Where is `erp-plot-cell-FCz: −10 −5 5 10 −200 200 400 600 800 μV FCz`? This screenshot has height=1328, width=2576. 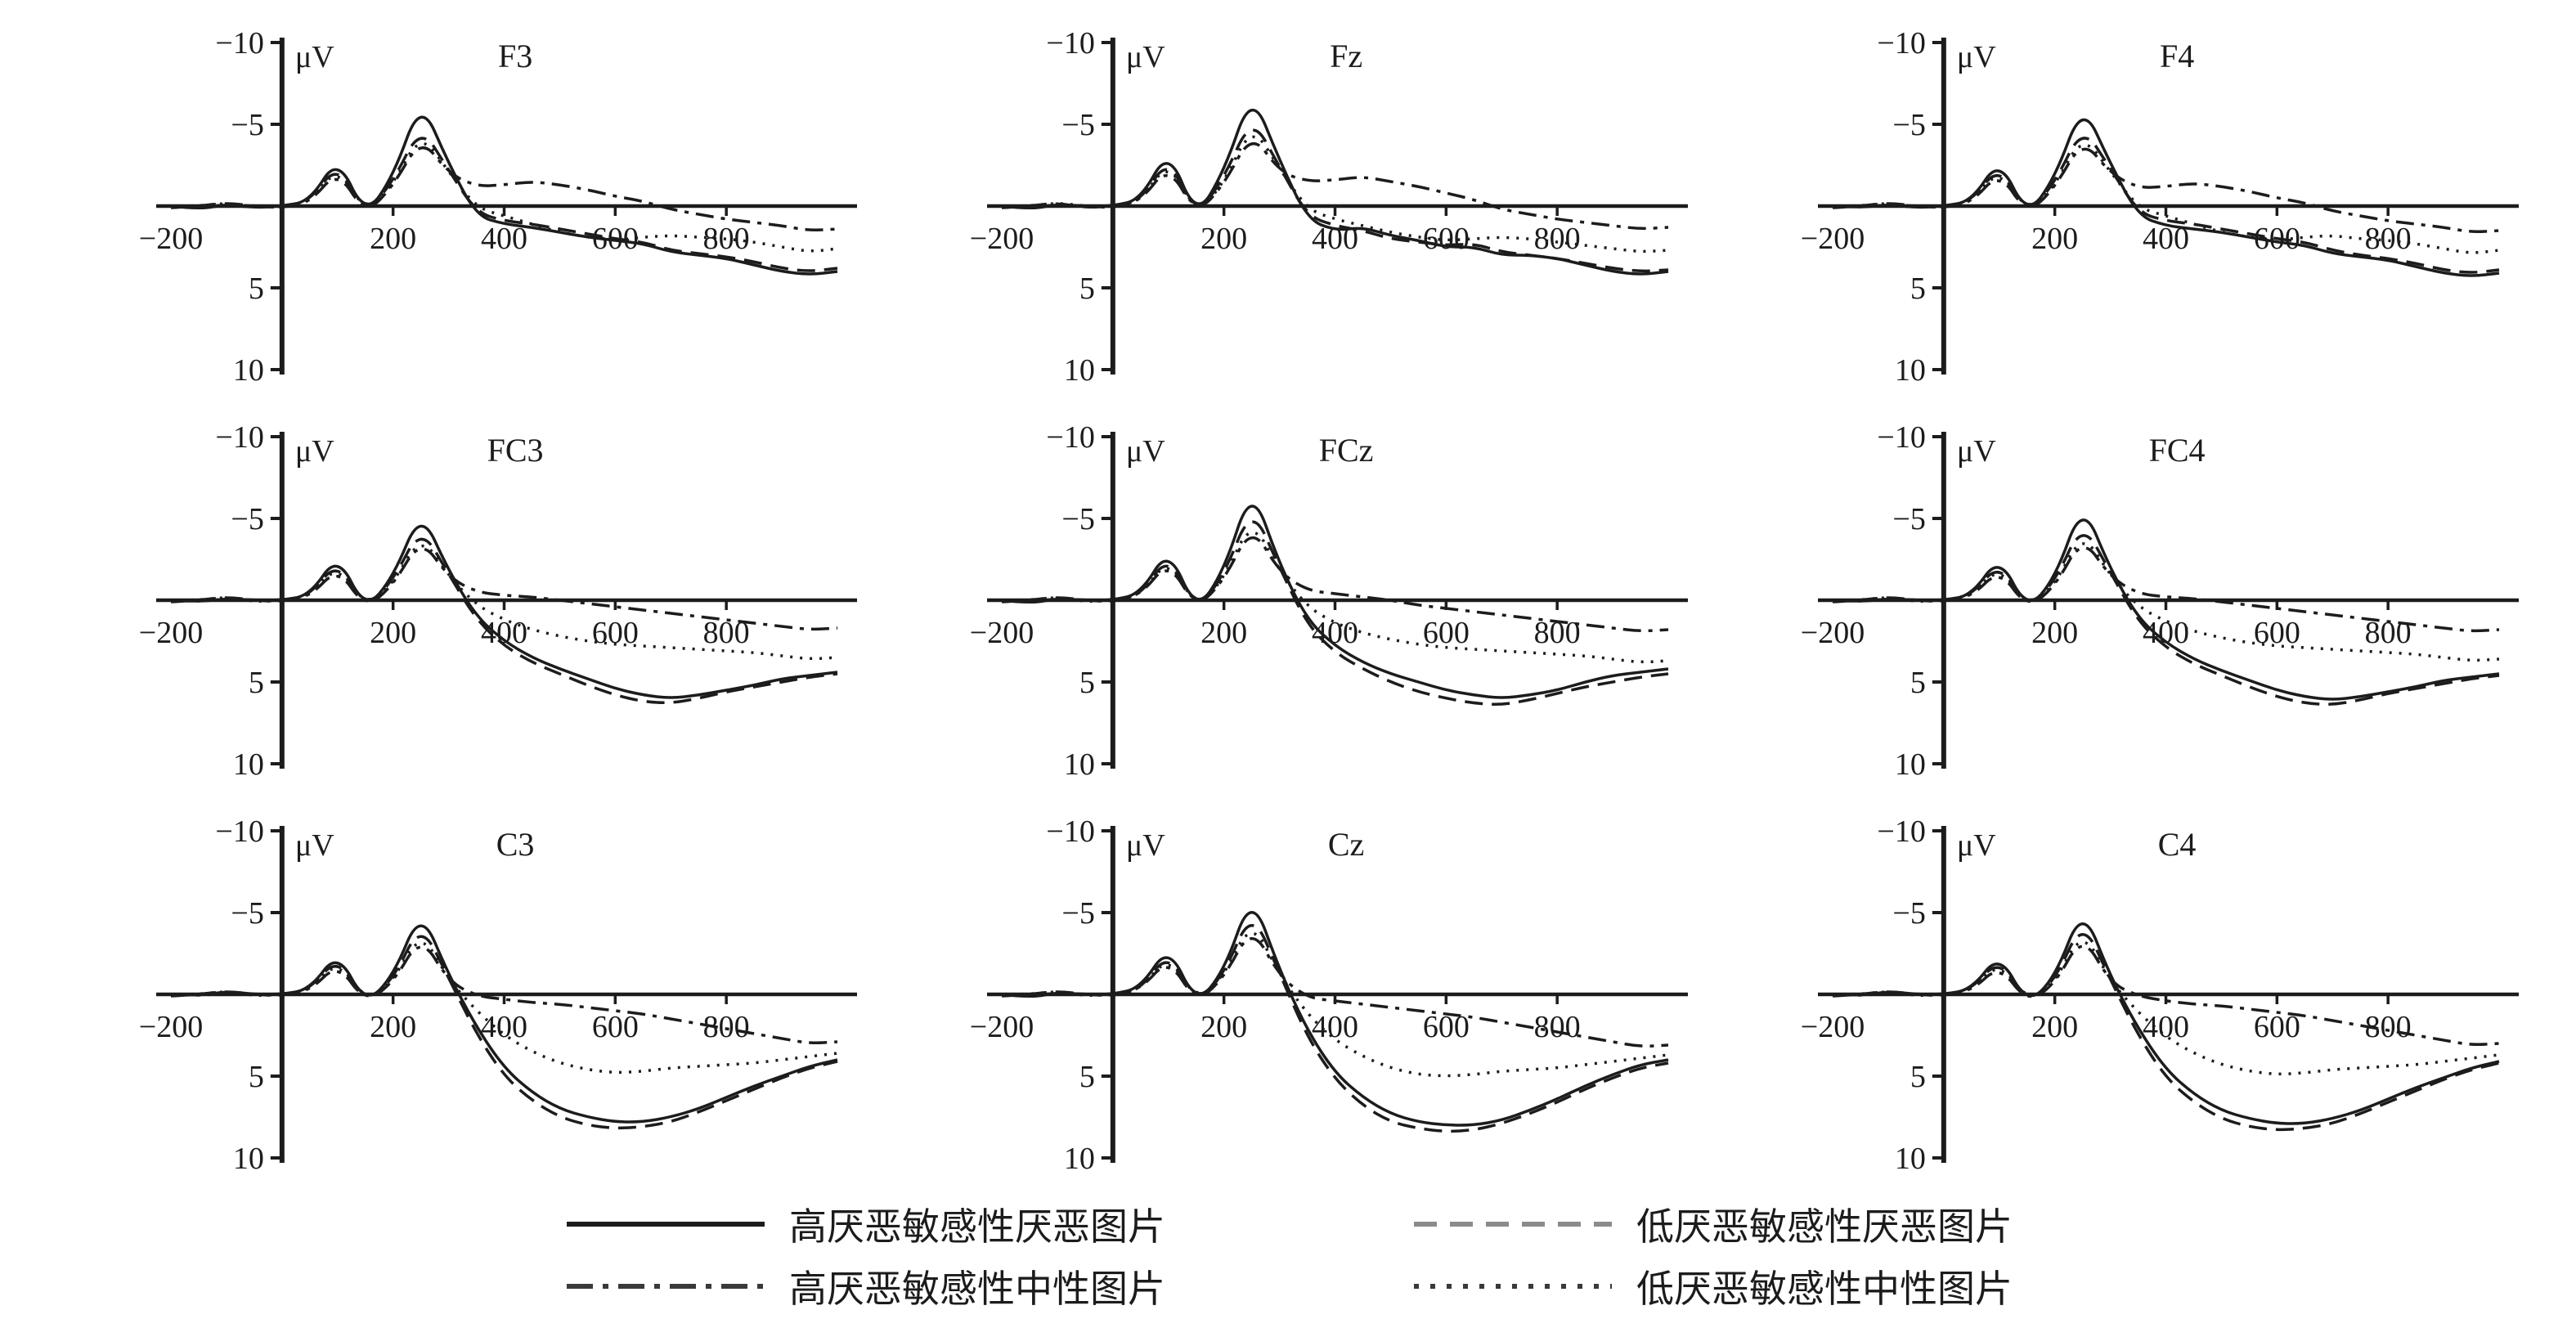 erp-plot-cell-FCz: −10 −5 5 10 −200 200 400 600 800 μV FCz is located at coordinates (1288, 596).